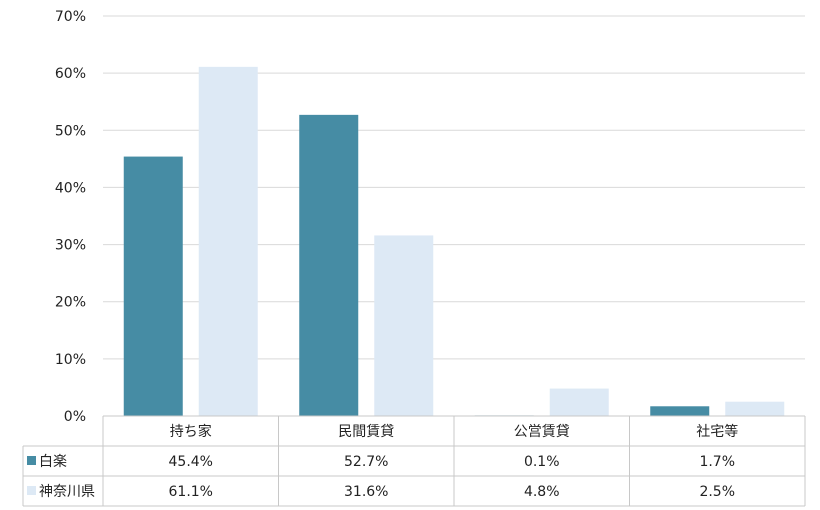  Describe the element at coordinates (191, 431) in the screenshot. I see `category-label: 持ち家` at that location.